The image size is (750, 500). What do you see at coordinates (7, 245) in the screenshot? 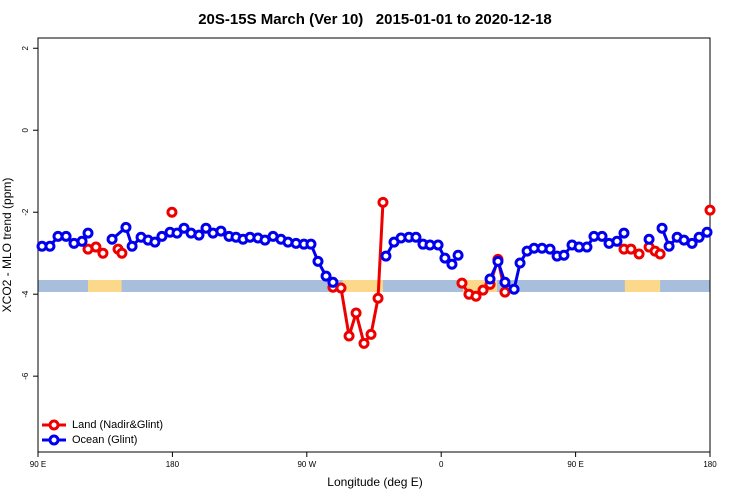
I see `y-axis-label: XCO2 - MLO trend (ppm)` at bounding box center [7, 245].